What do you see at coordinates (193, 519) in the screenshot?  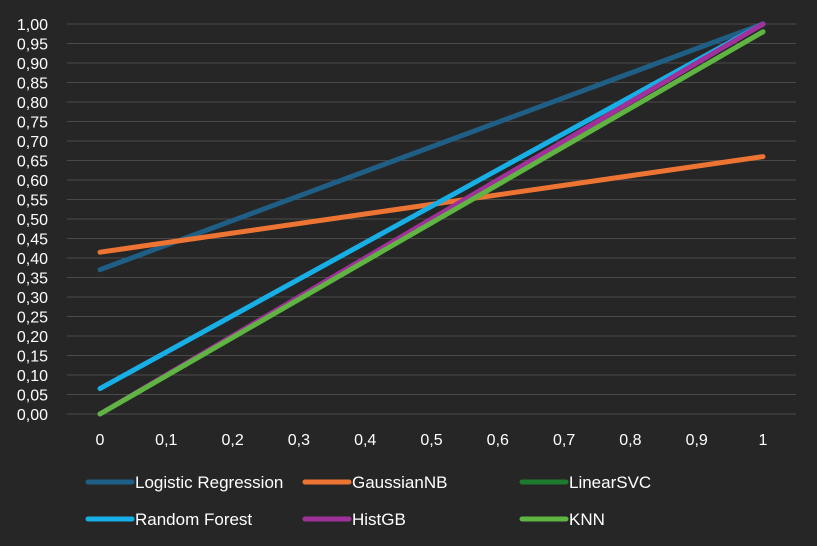 I see `legend-label: Random Forest` at bounding box center [193, 519].